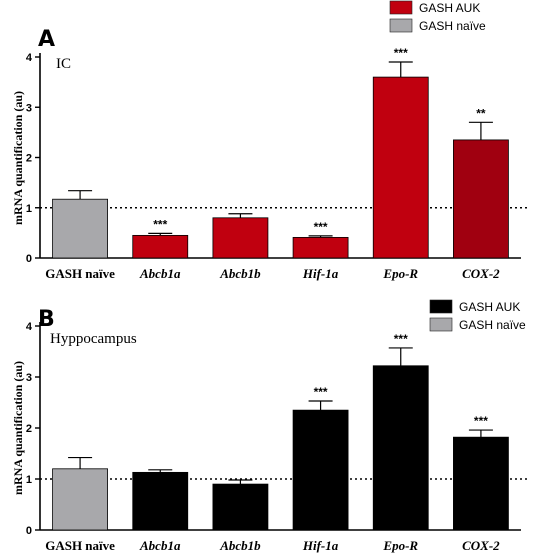 The width and height of the screenshot is (550, 560). What do you see at coordinates (401, 25) in the screenshot?
I see `panel-a-legend-swatch-naive` at bounding box center [401, 25].